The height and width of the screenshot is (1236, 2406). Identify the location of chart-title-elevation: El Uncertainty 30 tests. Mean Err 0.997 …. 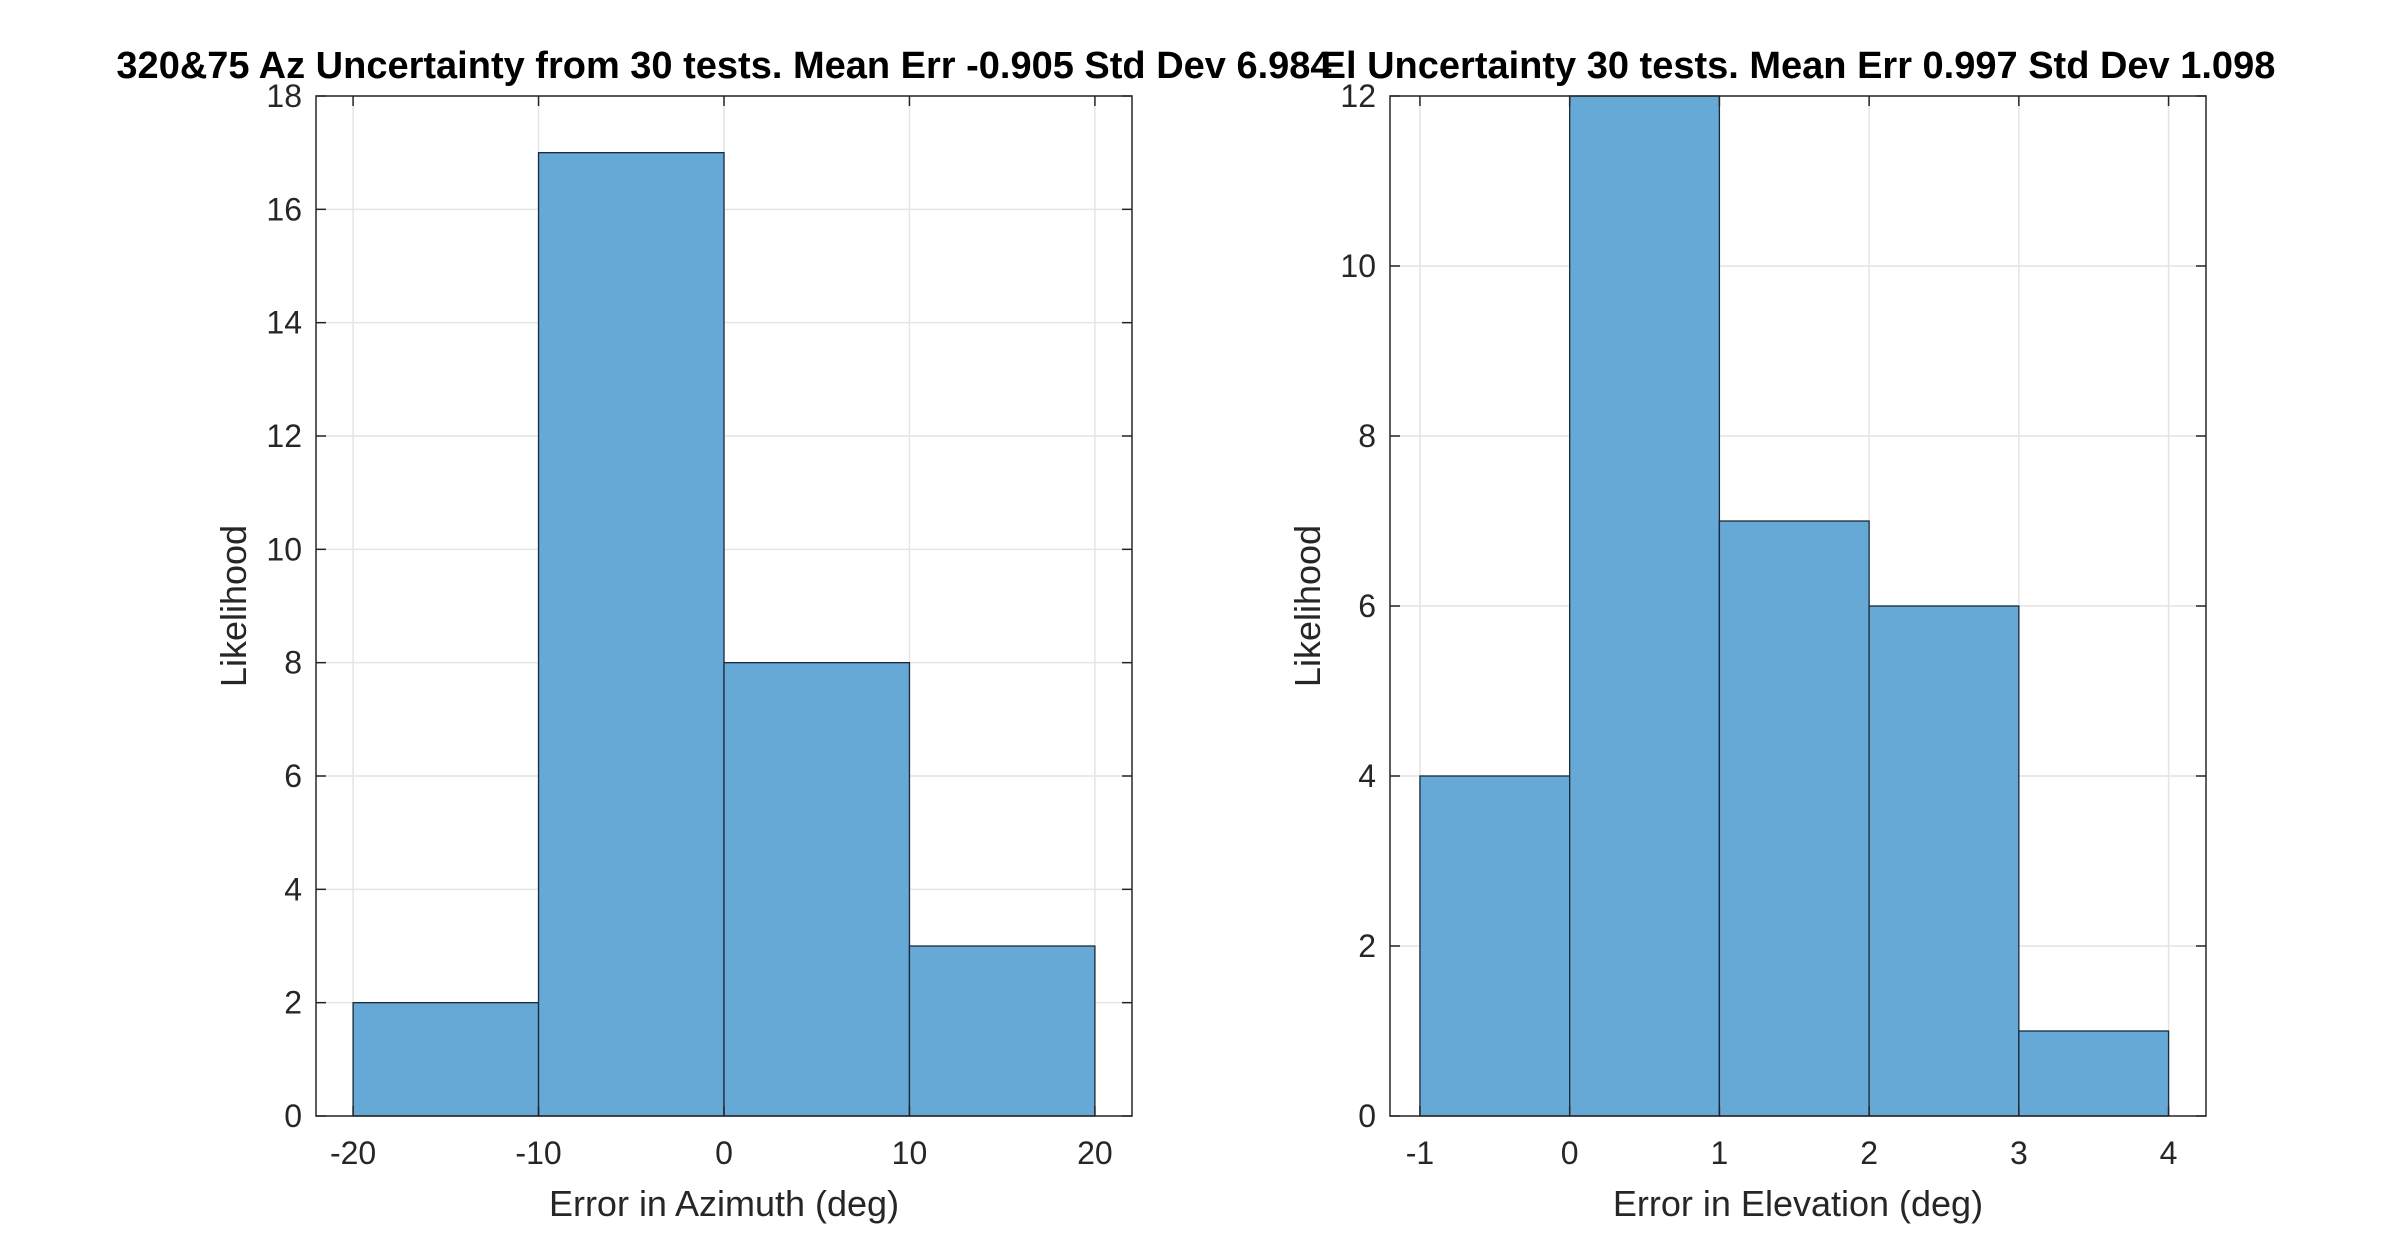
(1798, 66).